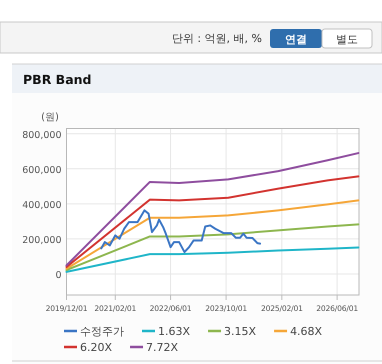 This screenshot has height=364, width=382. What do you see at coordinates (102, 331) in the screenshot?
I see `legend-label: 수정주가` at bounding box center [102, 331].